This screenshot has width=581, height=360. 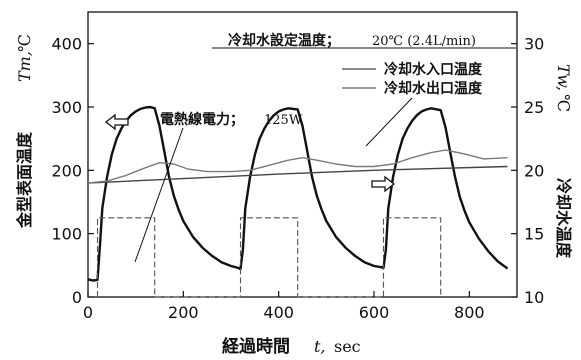 What do you see at coordinates (563, 77) in the screenshot?
I see `y-right-symbol: Tw,` at bounding box center [563, 77].